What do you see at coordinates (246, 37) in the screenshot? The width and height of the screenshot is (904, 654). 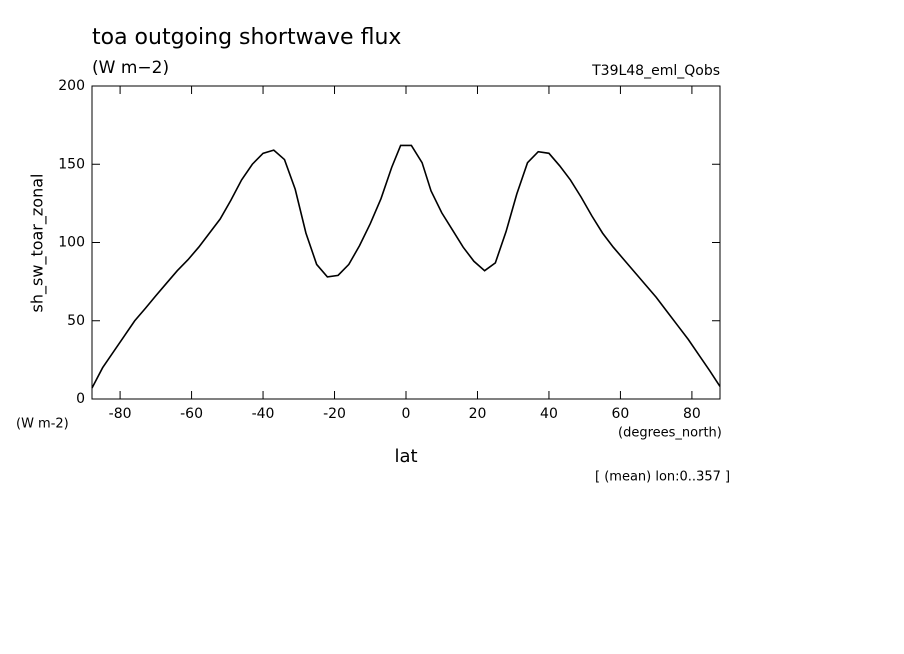 I see `chart-title: toa outgoing shortwave flux` at bounding box center [246, 37].